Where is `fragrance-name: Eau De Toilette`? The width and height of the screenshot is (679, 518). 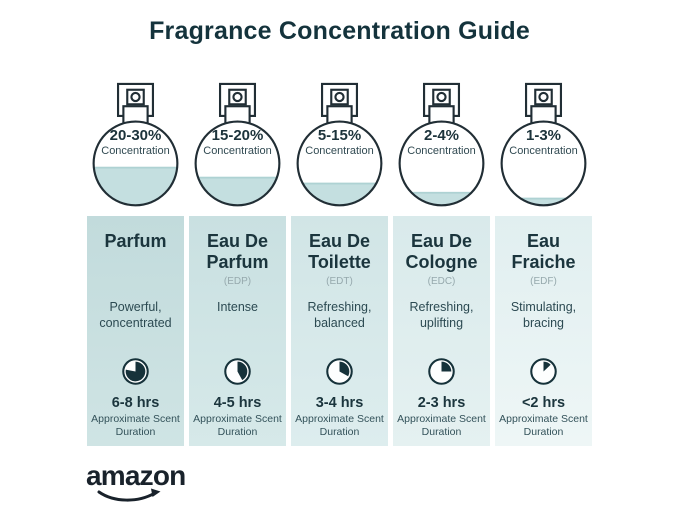
fragrance-name: Eau De Toilette is located at coordinates (339, 252).